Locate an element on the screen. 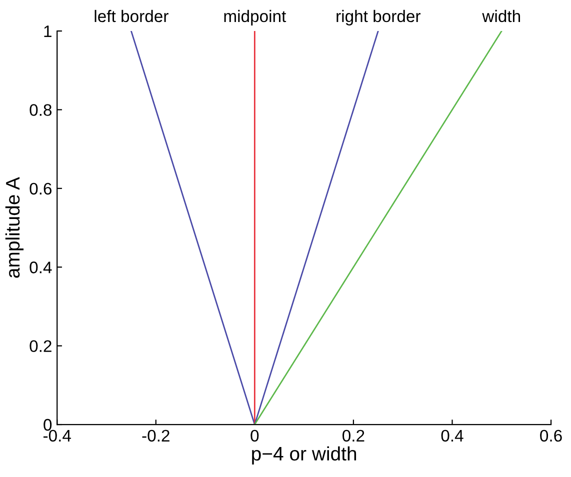 The width and height of the screenshot is (571, 477). x-axis-title: p−4 or width is located at coordinates (304, 455).